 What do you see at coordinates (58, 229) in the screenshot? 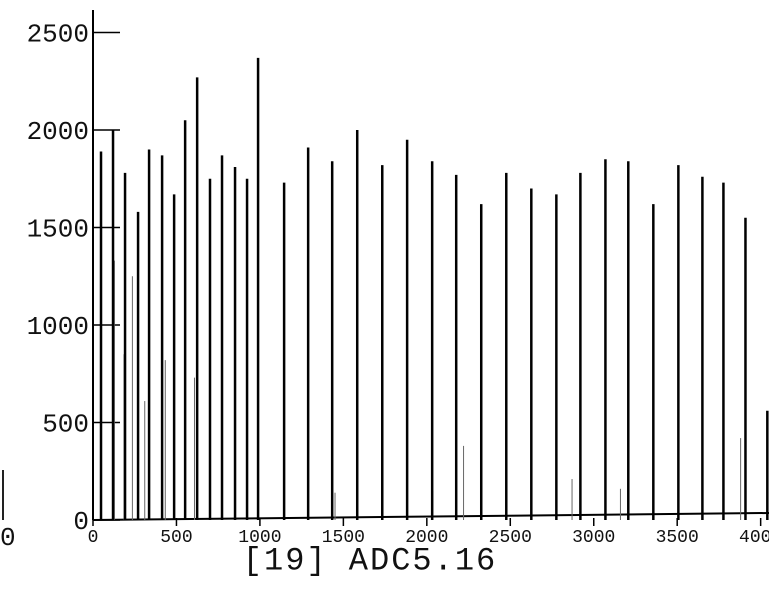
I see `y-tick-label: 1500` at bounding box center [58, 229].